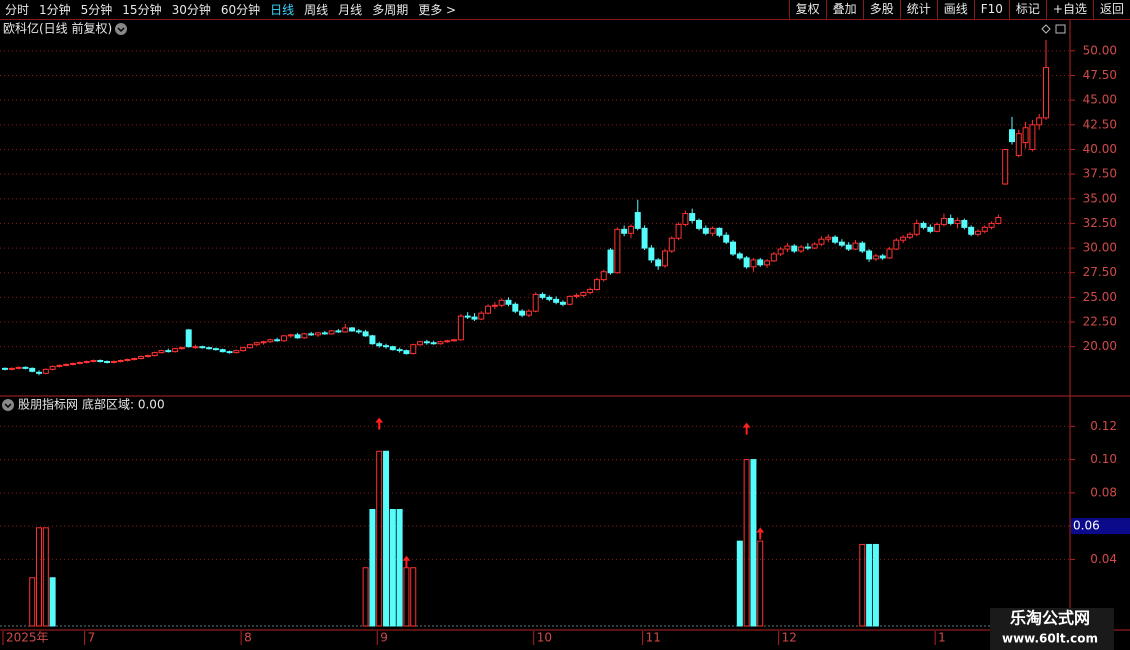 This screenshot has height=650, width=1130. Describe the element at coordinates (316, 10) in the screenshot. I see `period-tab: 周线` at that location.